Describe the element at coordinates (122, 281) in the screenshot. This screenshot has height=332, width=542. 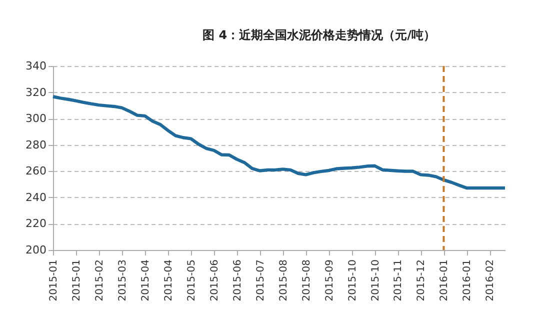
I see `x-tick-label: 2015-03` at that location.